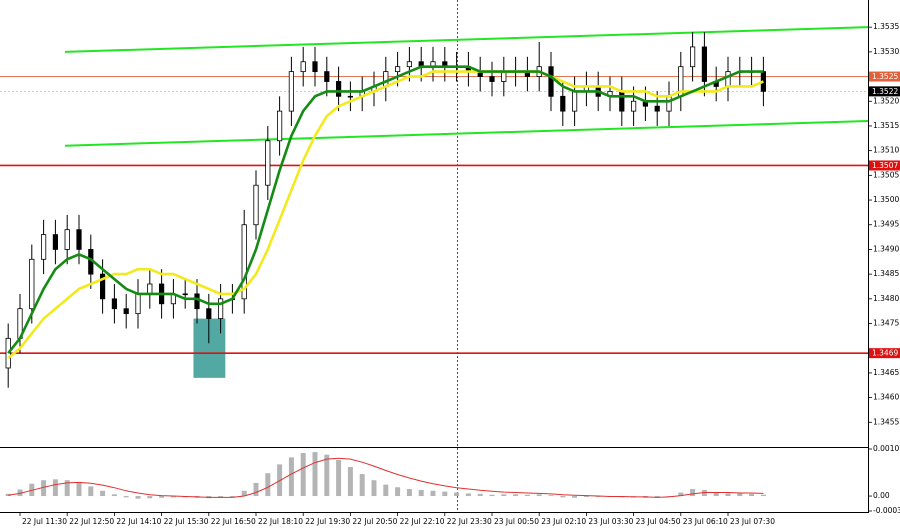 This screenshot has width=900, height=531. I want to click on x-tick-label: 22 Jul 14:10, so click(138, 521).